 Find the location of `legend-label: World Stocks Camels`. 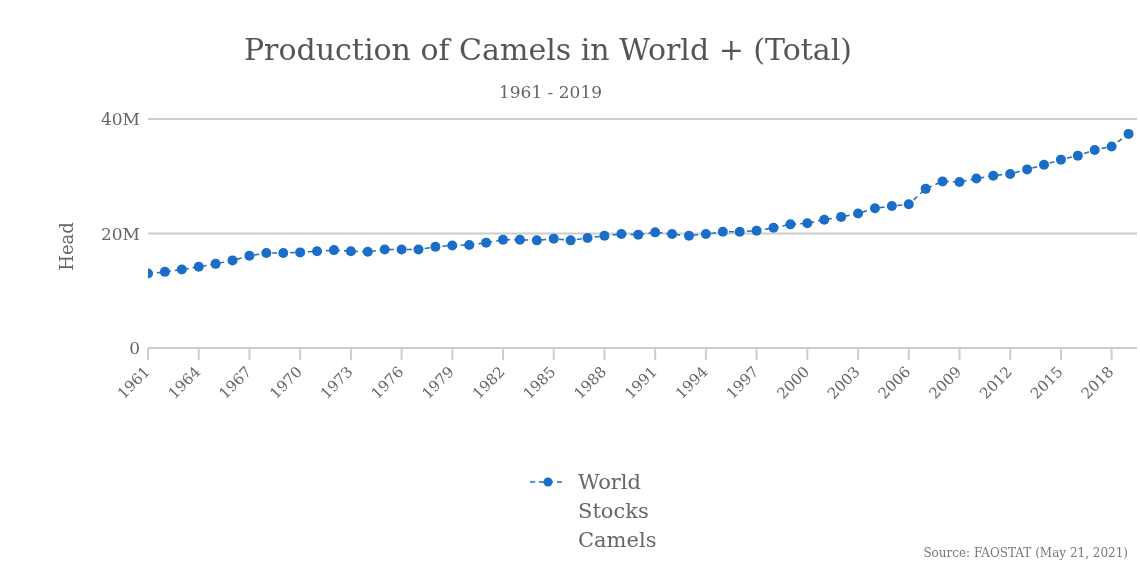

legend-label: World Stocks Camels is located at coordinates (618, 511).